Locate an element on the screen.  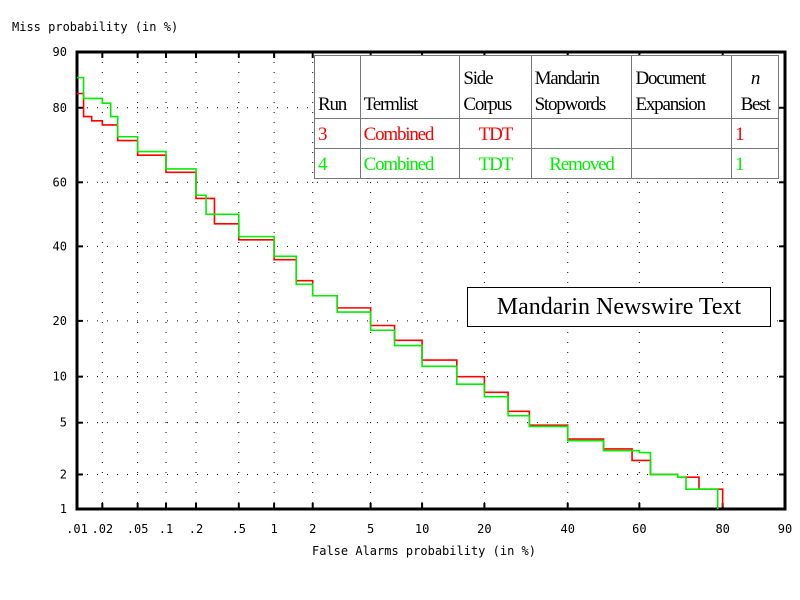
cell: 4 is located at coordinates (337, 163).